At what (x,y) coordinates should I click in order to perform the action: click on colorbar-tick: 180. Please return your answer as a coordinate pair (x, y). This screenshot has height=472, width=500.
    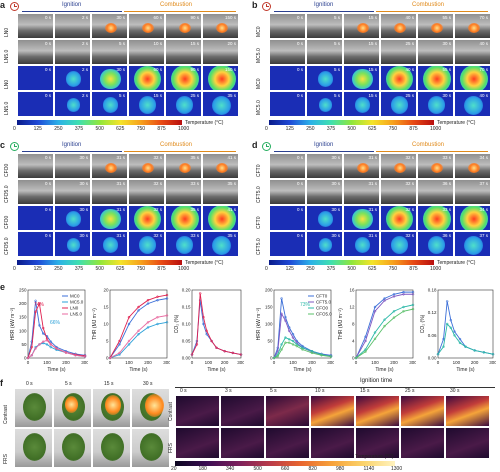
    Looking at the image, I should click on (202, 469).